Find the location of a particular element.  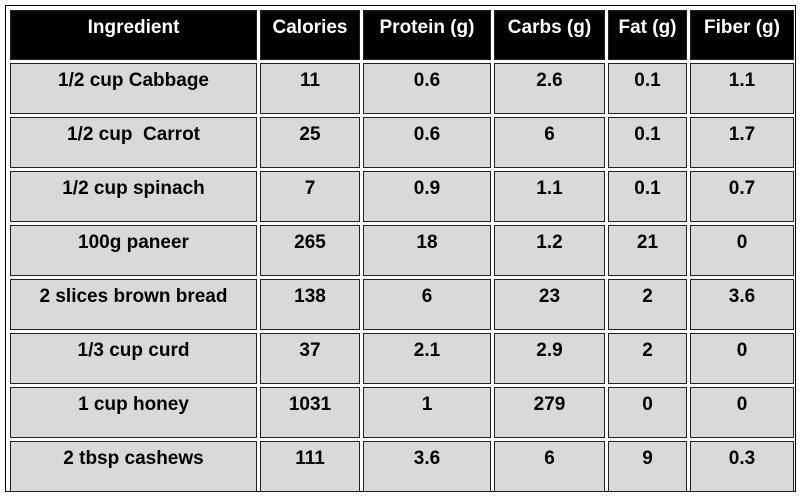

cell-fiber: 0.7 is located at coordinates (742, 196).